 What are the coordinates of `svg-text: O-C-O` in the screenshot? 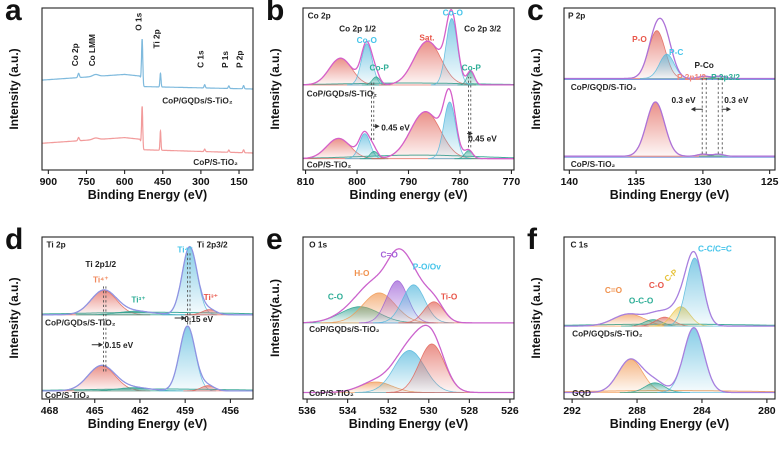 It's located at (641, 300).